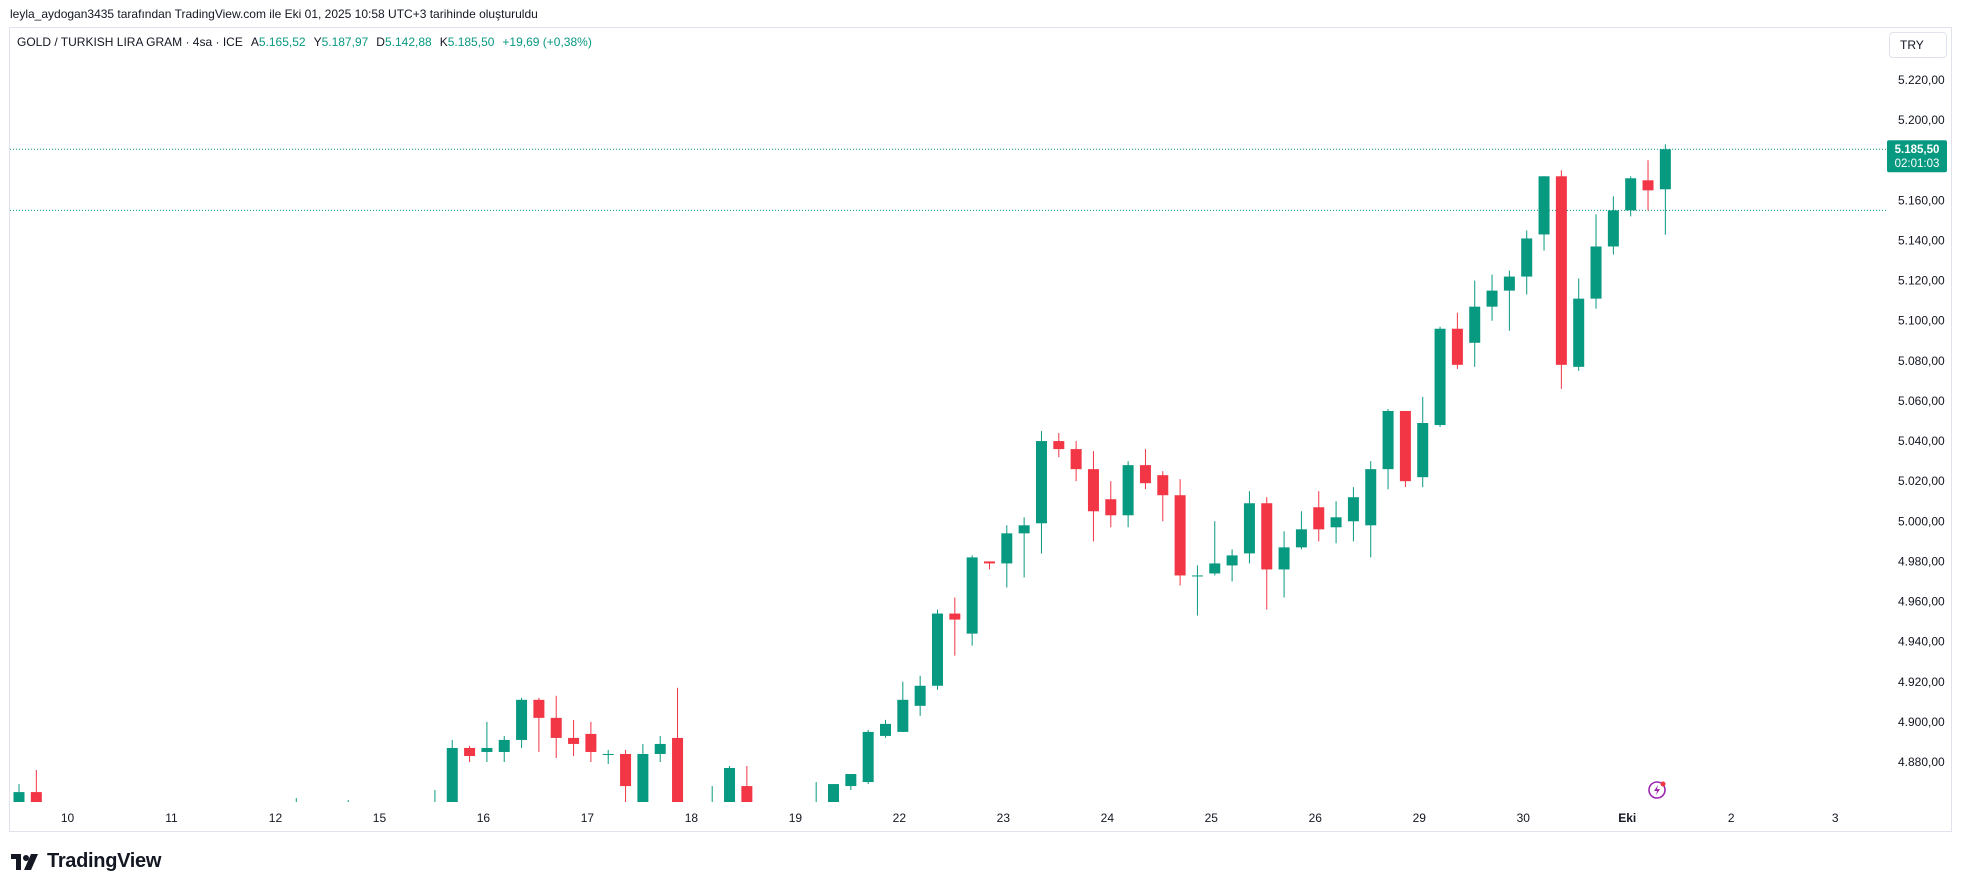  I want to click on x-tick-label: 29, so click(1420, 818).